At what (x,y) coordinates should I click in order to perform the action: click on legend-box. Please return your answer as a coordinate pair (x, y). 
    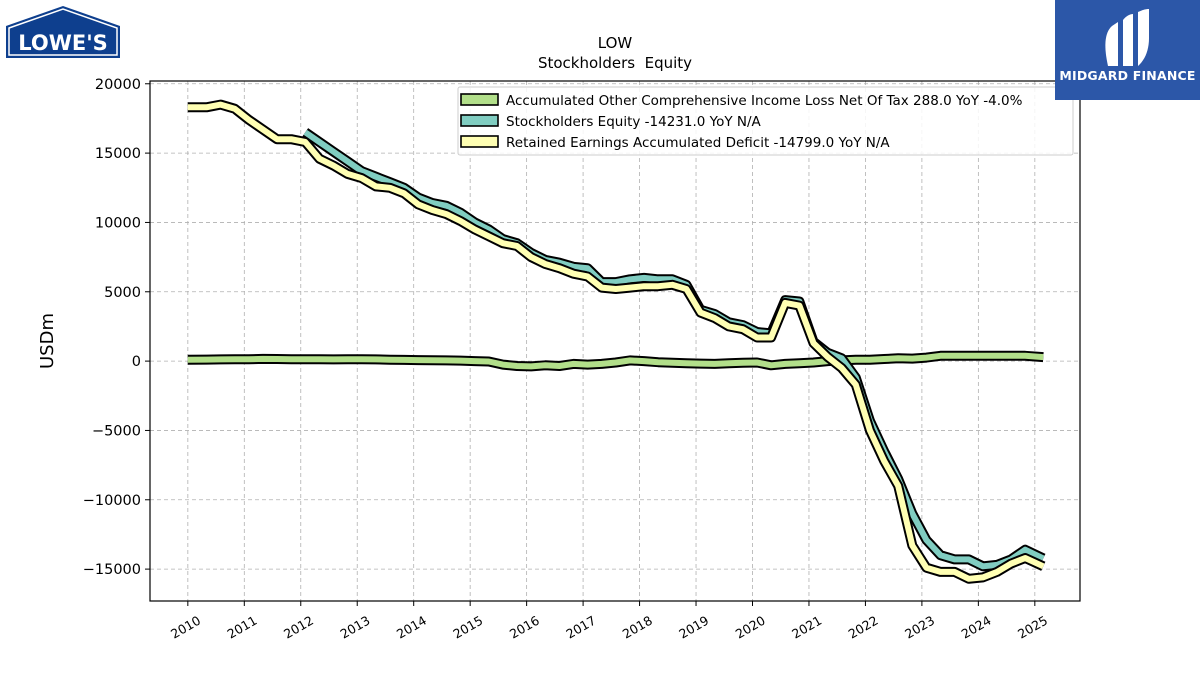
    Looking at the image, I should click on (765, 121).